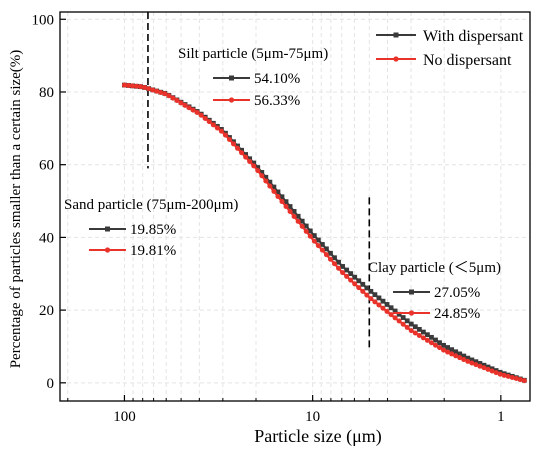 The height and width of the screenshot is (452, 550). I want to click on annotation-sand-circle-no-dispersant, so click(107, 250).